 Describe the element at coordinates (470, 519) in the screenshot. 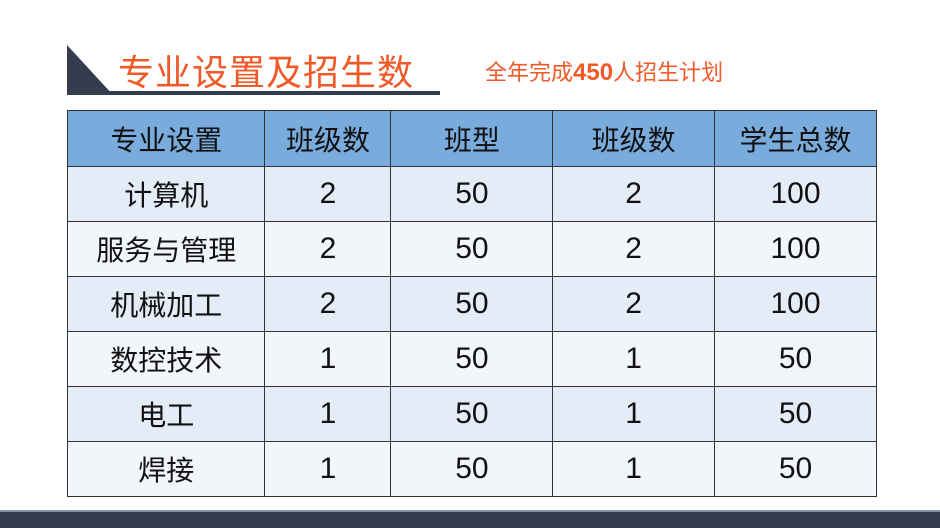

I see `footer-bar` at that location.